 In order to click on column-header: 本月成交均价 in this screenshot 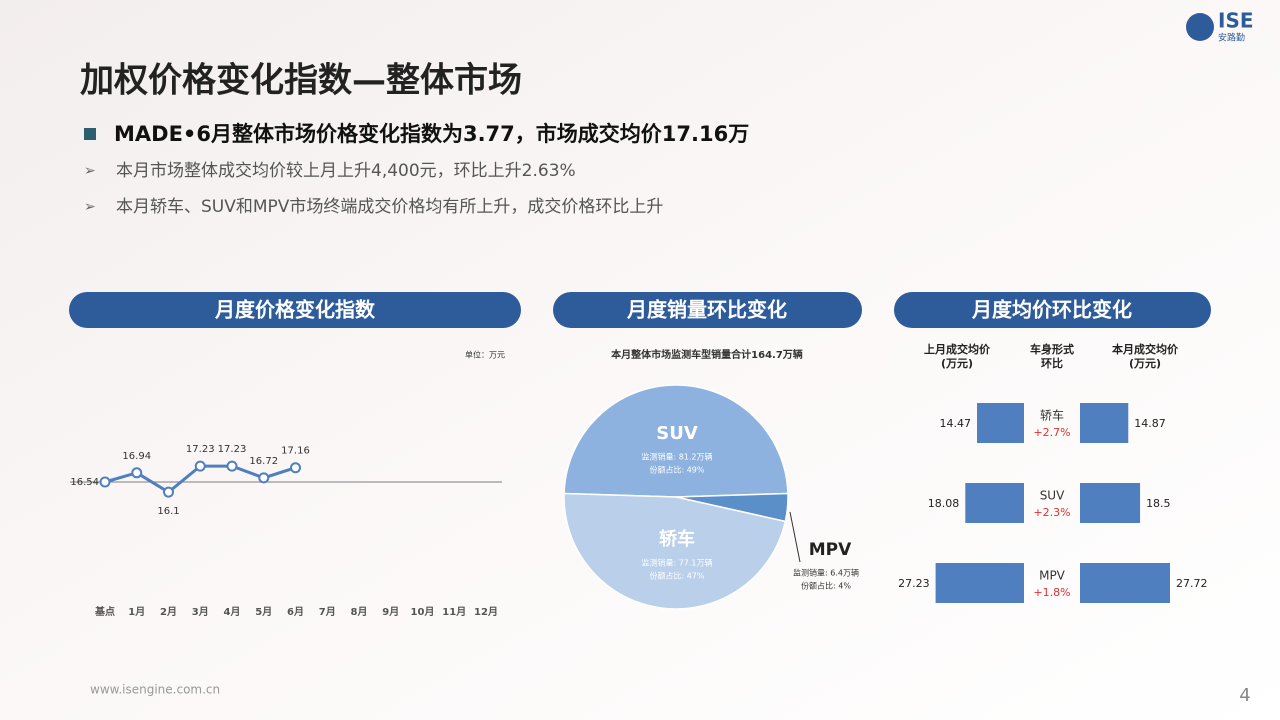, I will do `click(1145, 349)`.